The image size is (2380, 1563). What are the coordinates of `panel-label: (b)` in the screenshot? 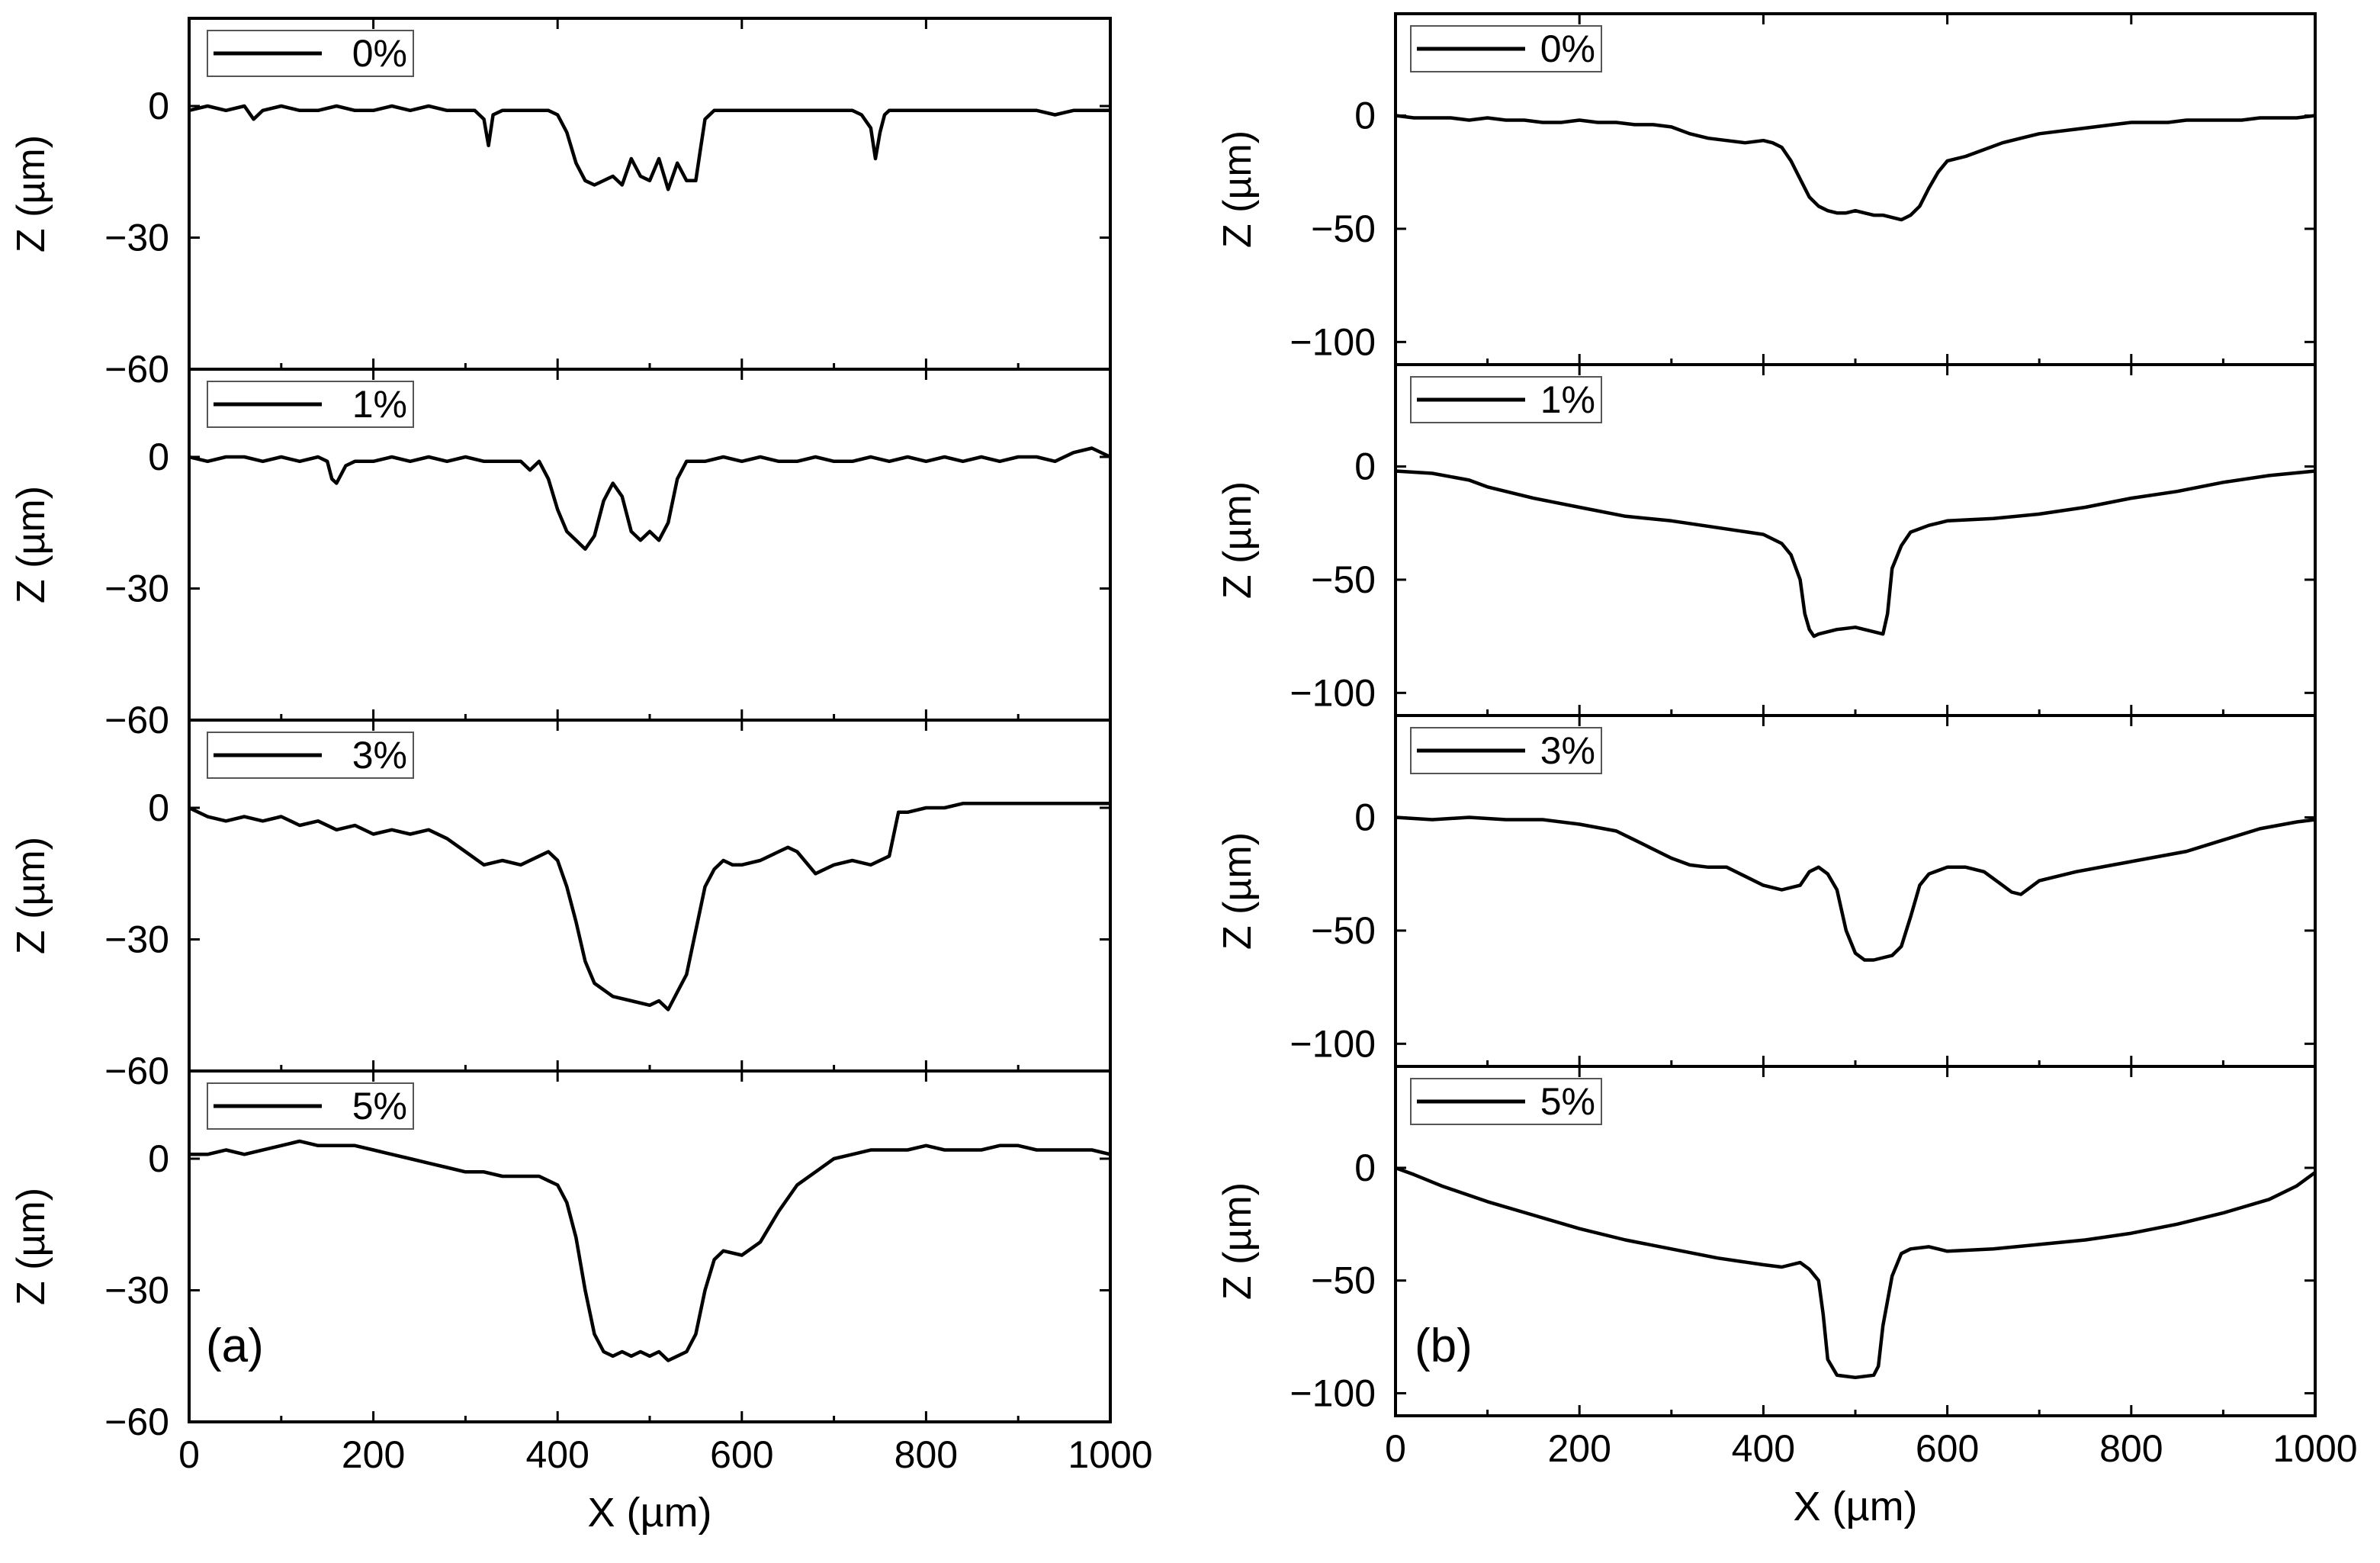 It's located at (1444, 1346).